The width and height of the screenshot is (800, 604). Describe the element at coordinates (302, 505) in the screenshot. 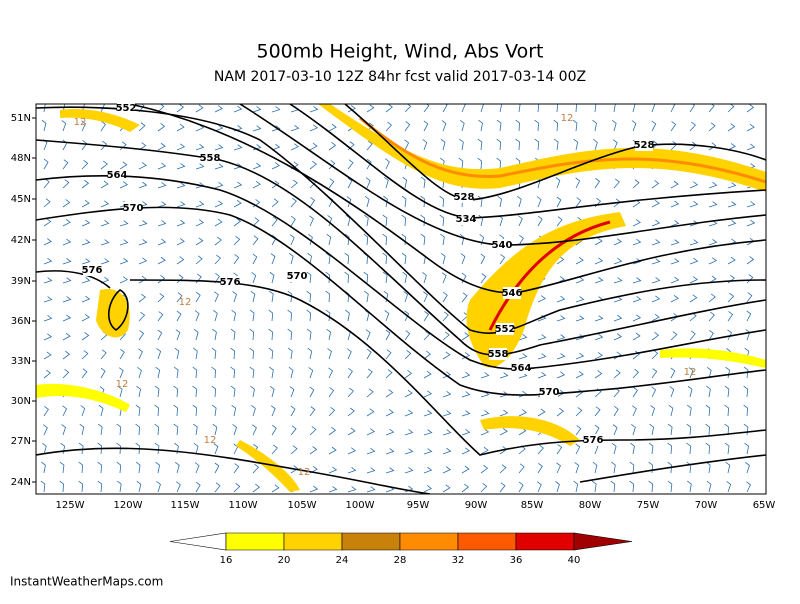

I see `lon-label: 105W` at that location.